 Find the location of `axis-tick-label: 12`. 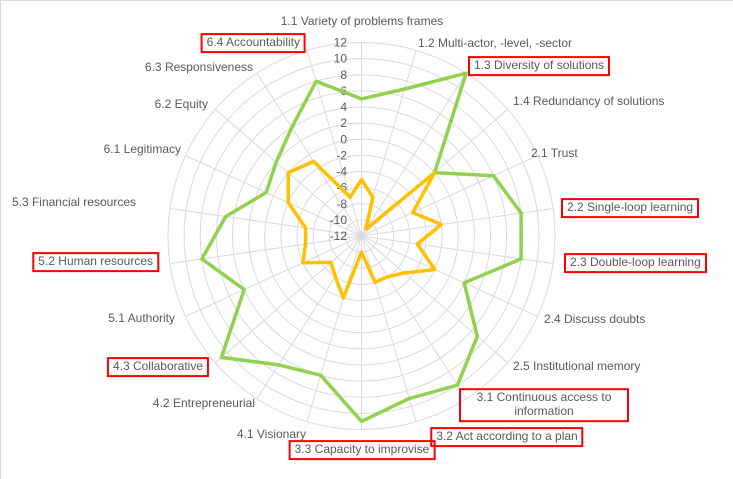

axis-tick-label: 12 is located at coordinates (341, 43).